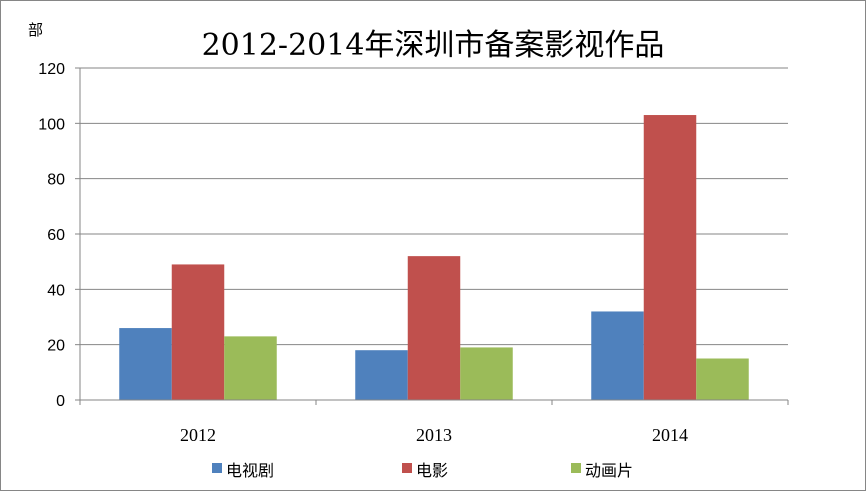  Describe the element at coordinates (434, 328) in the screenshot. I see `bar-电影-2013` at that location.